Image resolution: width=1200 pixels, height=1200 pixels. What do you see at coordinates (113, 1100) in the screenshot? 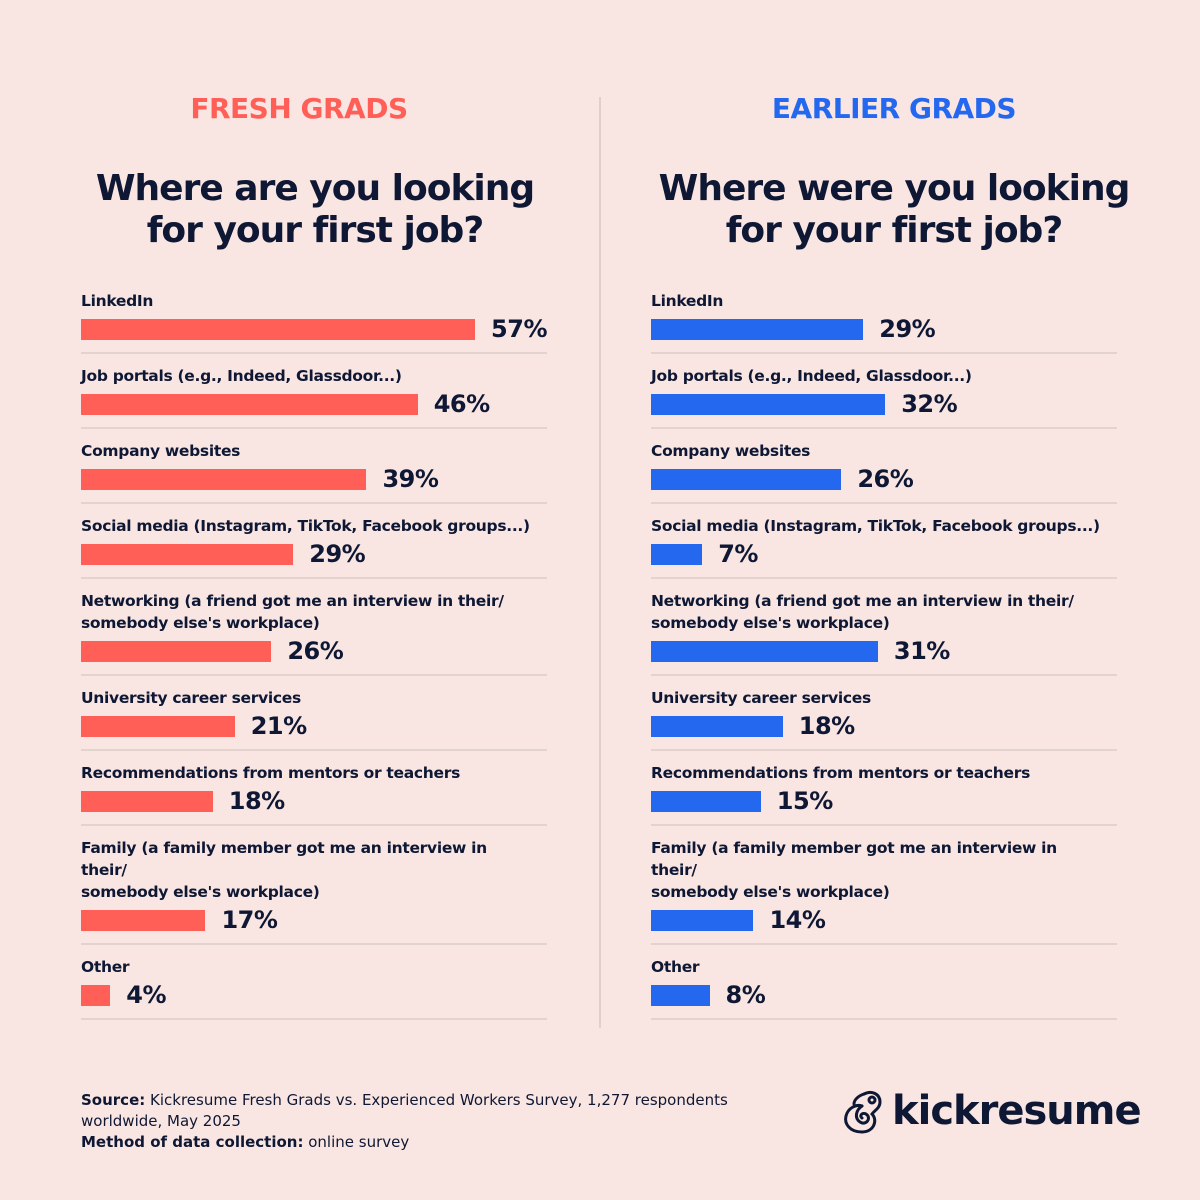
I see `source-label: Source:` at bounding box center [113, 1100].